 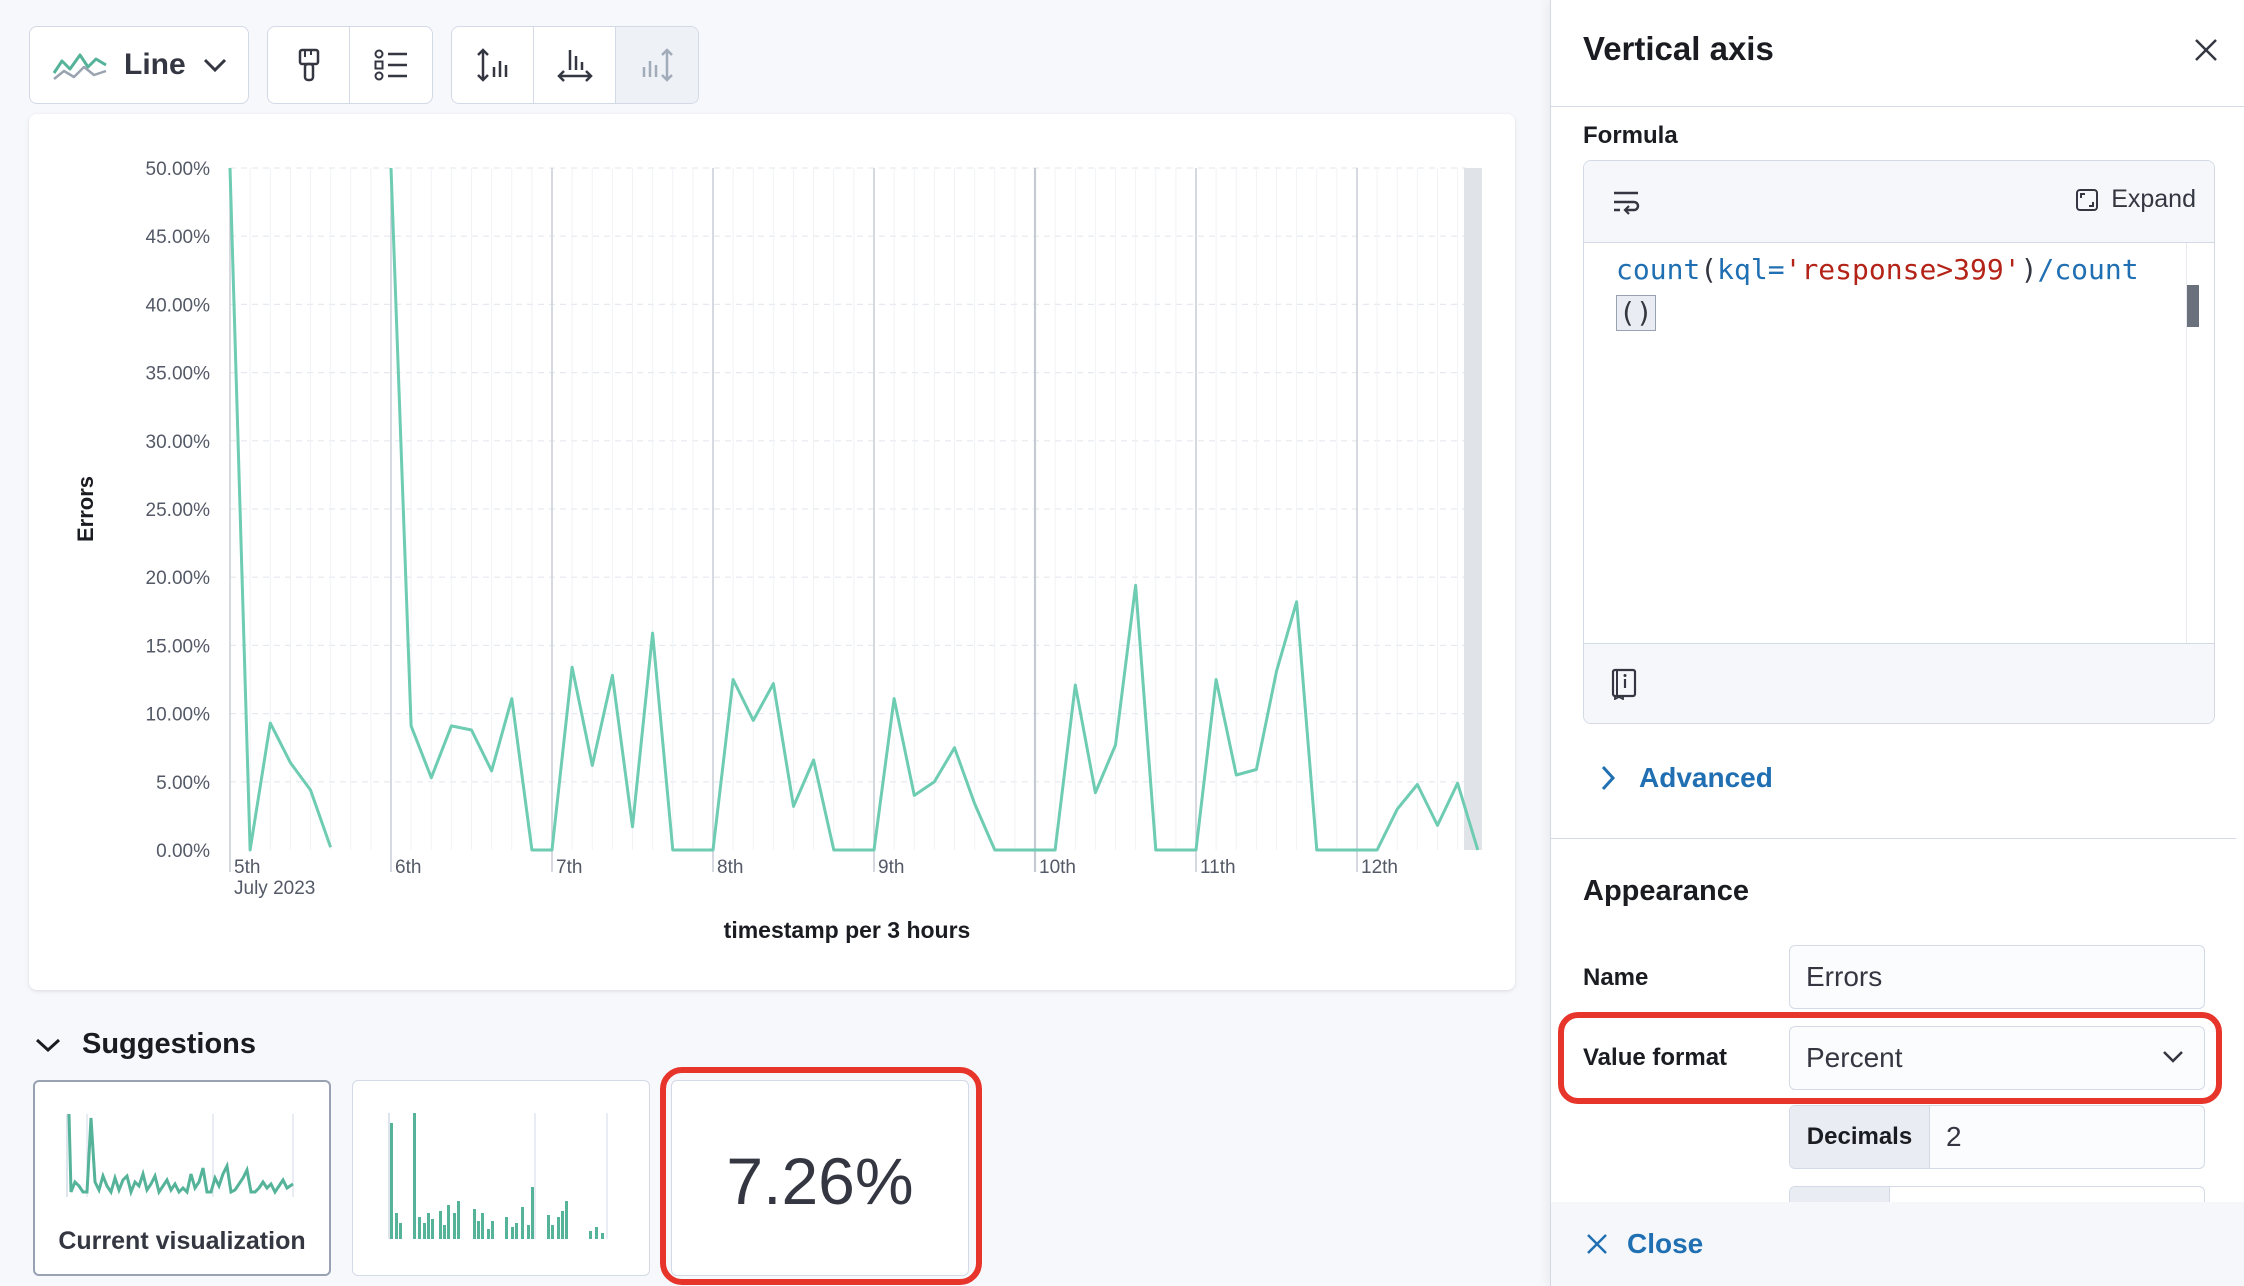 I want to click on expand-button: Expand, so click(x=2135, y=199).